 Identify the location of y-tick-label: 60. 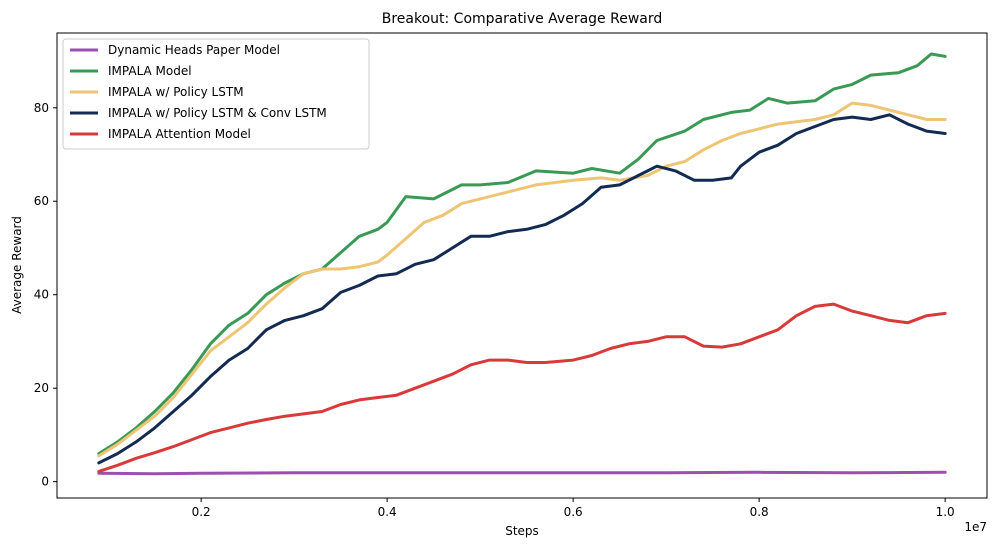
(41, 201).